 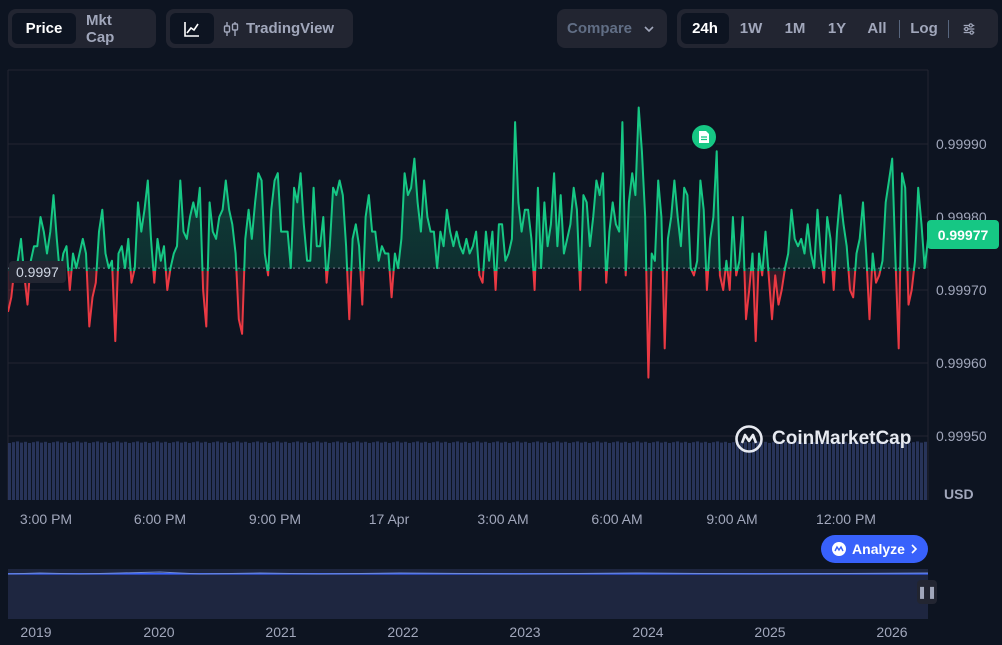 I want to click on x-tick-label: 6:00 AM, so click(x=617, y=519).